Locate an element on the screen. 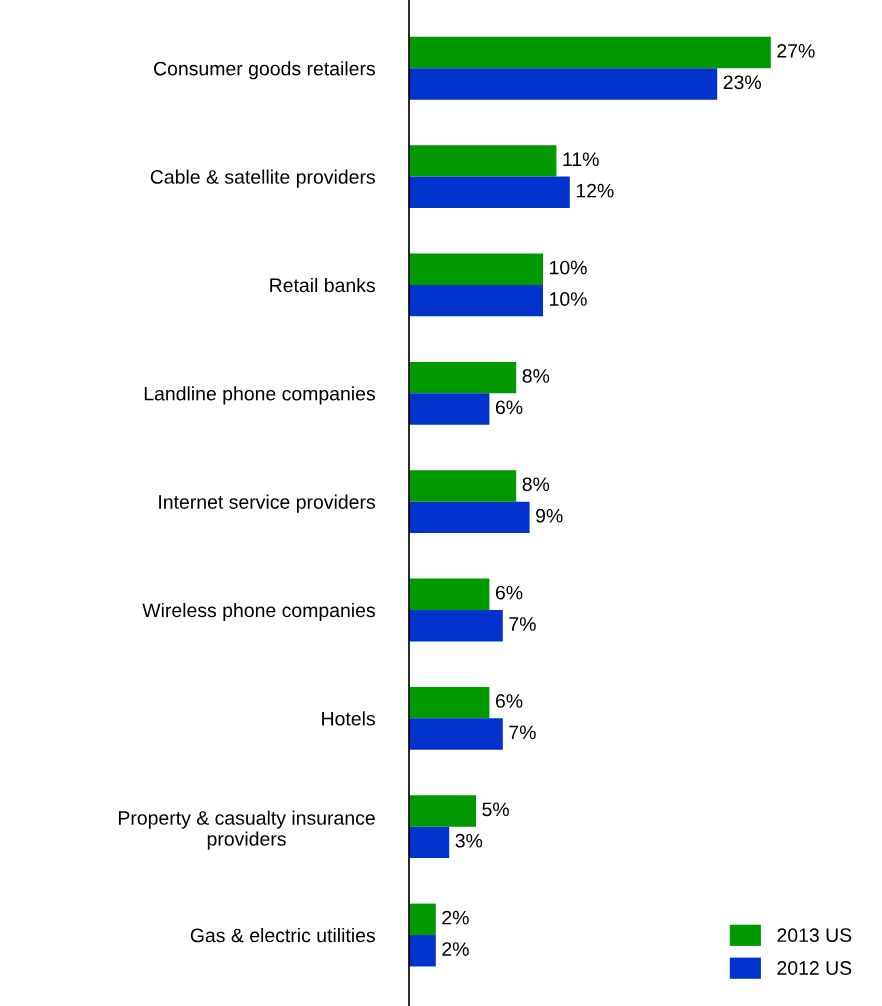  y-tick-label: Consumer goods retailers is located at coordinates (264, 70).